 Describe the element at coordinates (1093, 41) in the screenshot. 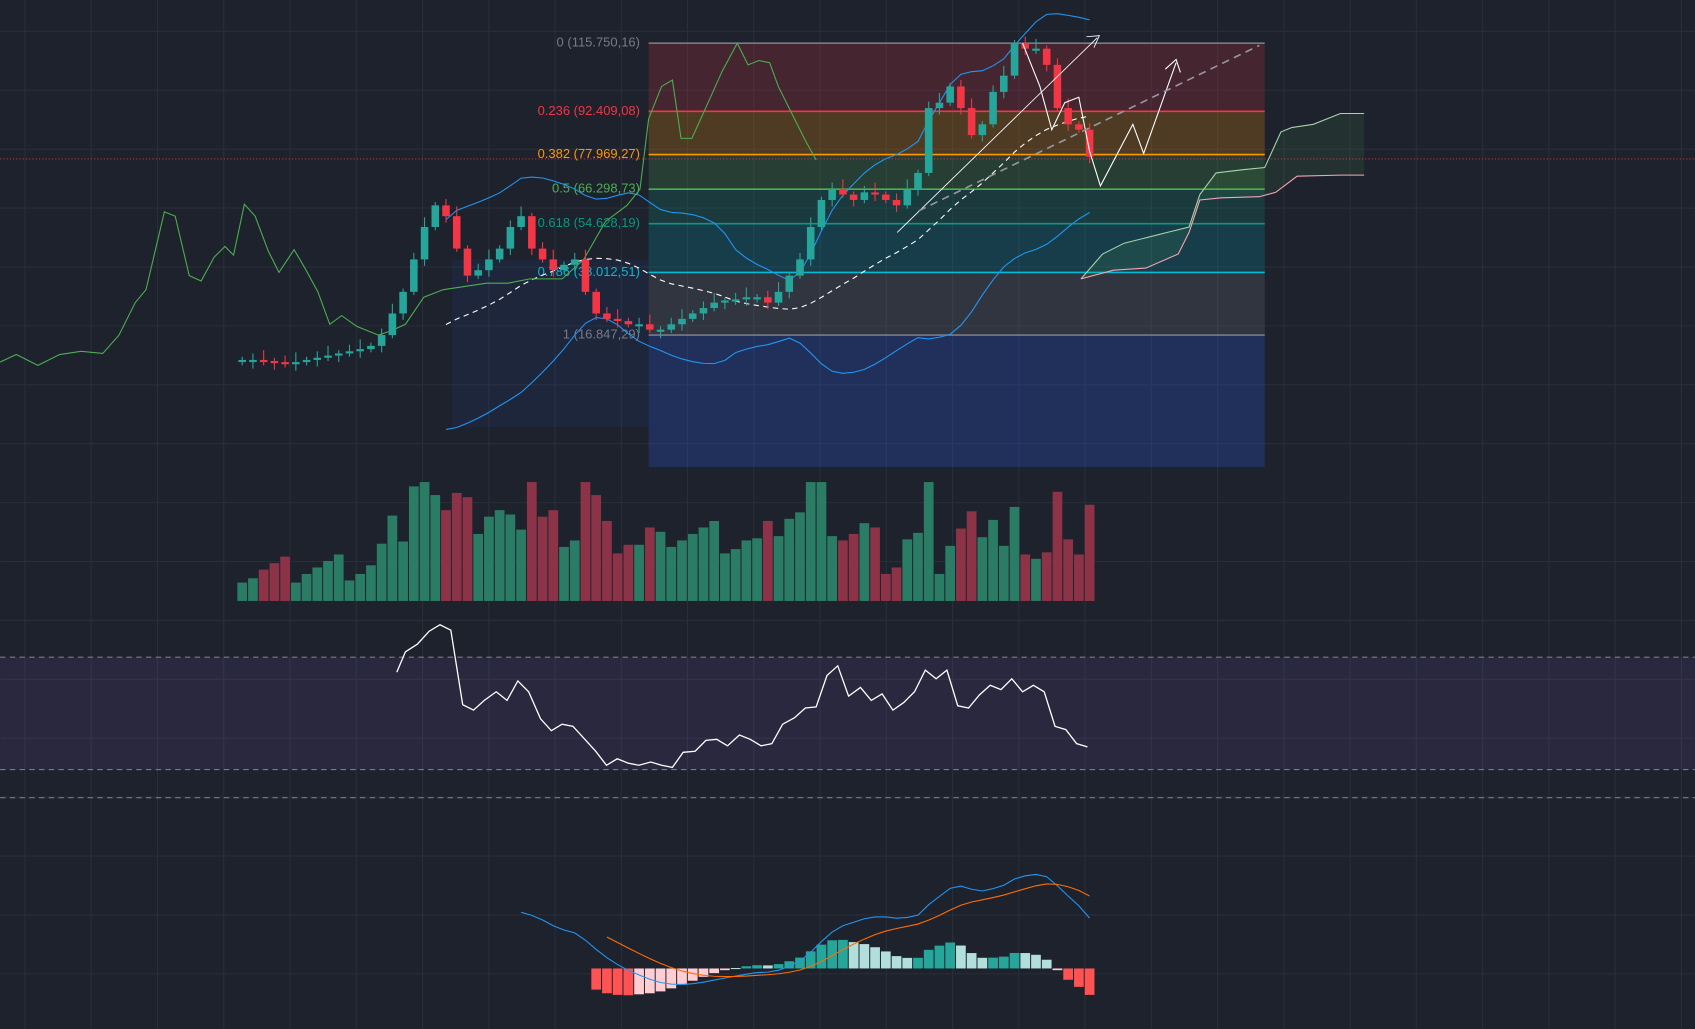

I see `arrow-head` at that location.